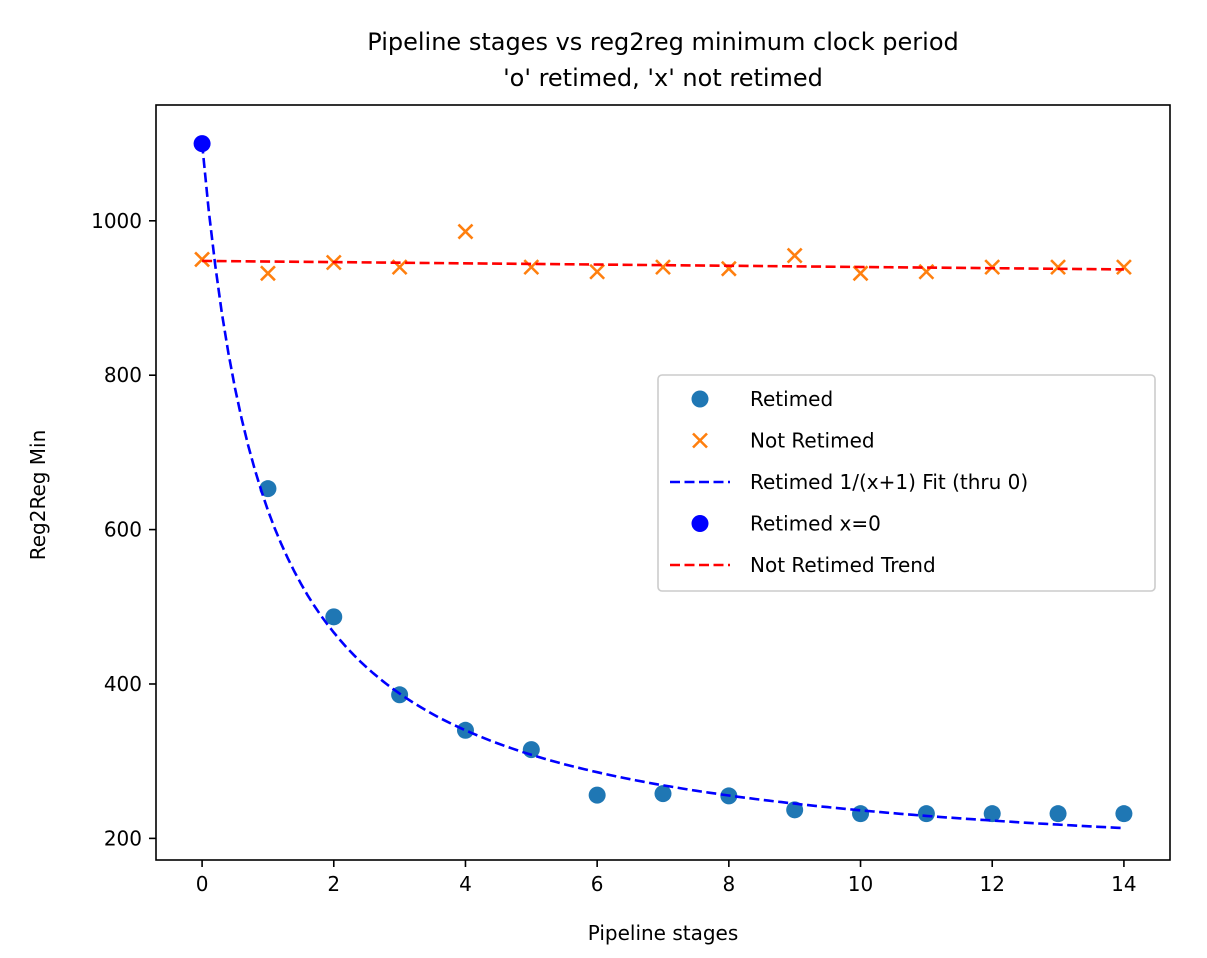  Describe the element at coordinates (1123, 884) in the screenshot. I see `x-tick-label: 14` at that location.